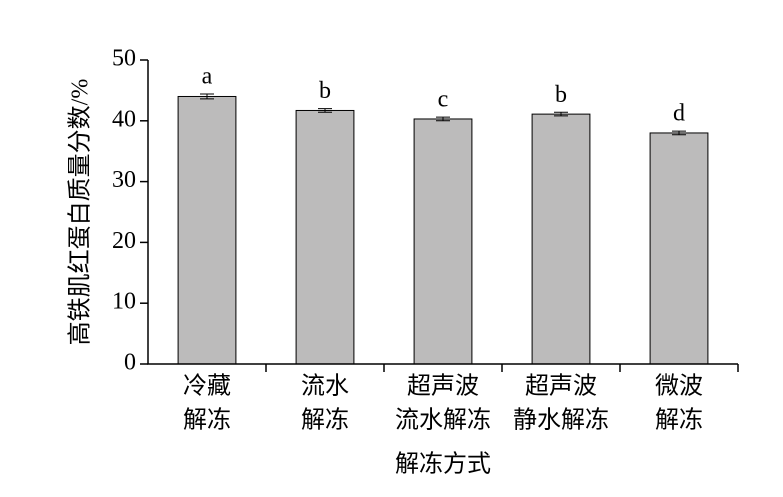 The image size is (783, 497). What do you see at coordinates (207, 386) in the screenshot?
I see `x-tick-label: 冷藏` at bounding box center [207, 386].